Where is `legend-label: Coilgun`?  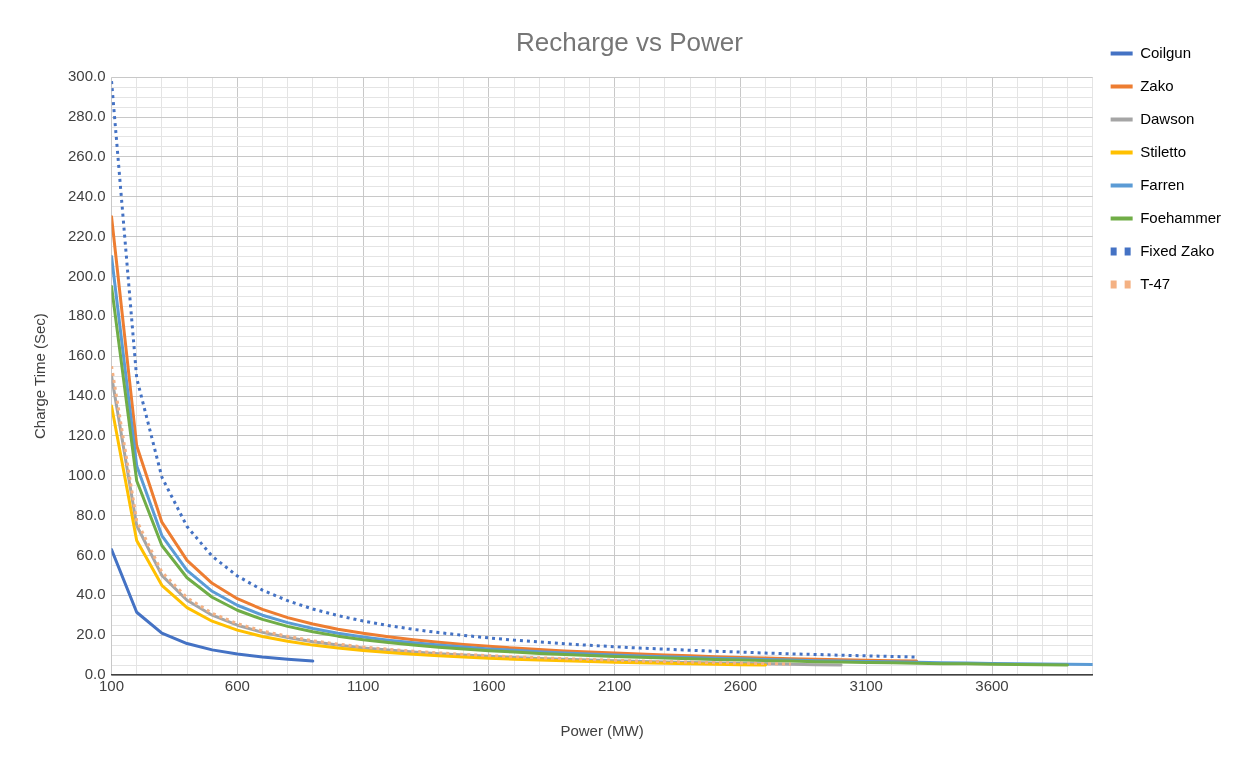 legend-label: Coilgun is located at coordinates (1166, 52).